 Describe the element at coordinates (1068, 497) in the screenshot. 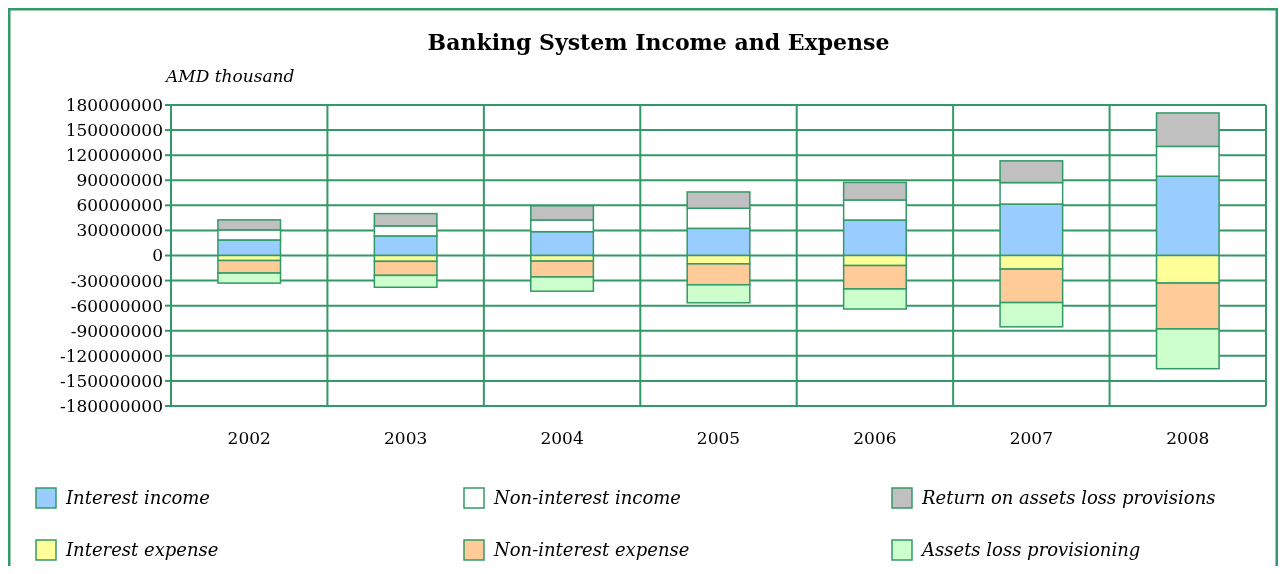

I see `legend-label: Return on assets loss provisions` at that location.